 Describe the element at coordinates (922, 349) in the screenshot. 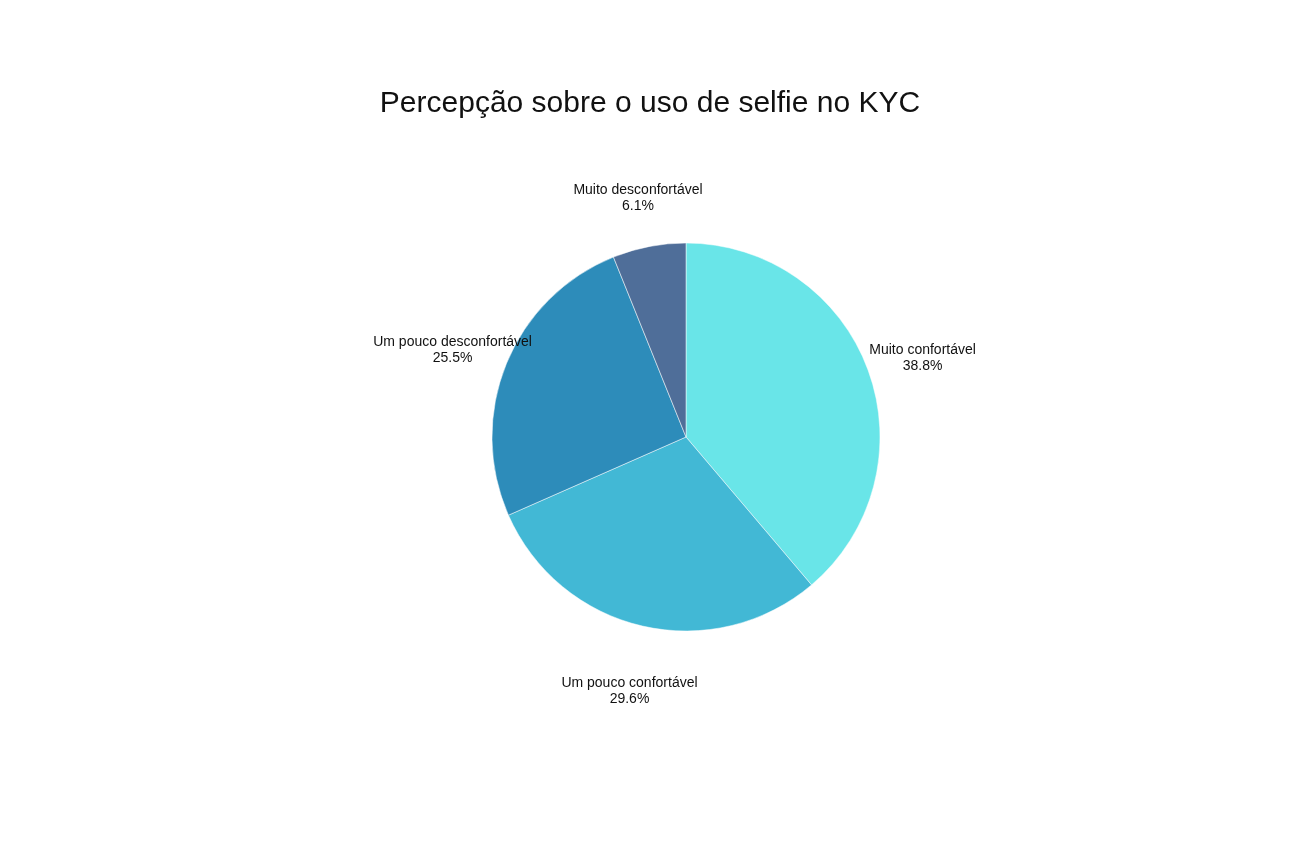

I see `slice-label: Muito confortável` at that location.